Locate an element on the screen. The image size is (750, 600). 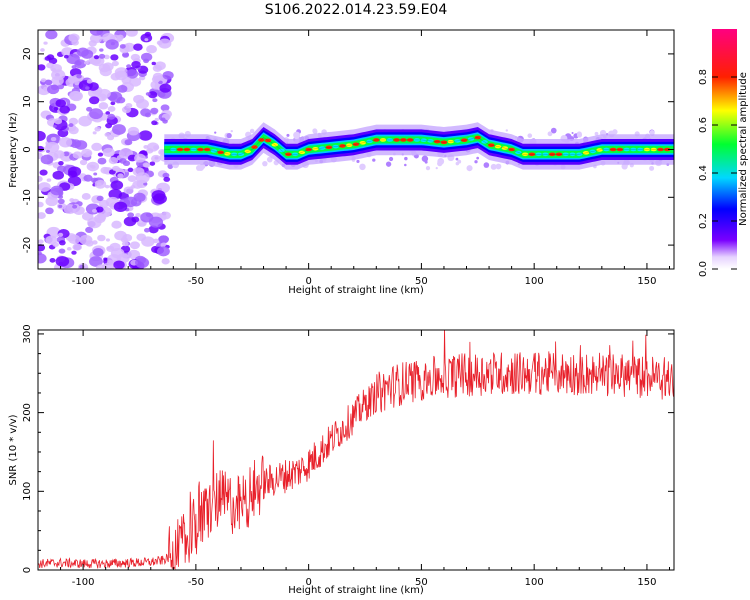
snr-xlabel: Height of straight line (km) is located at coordinates (356, 590).